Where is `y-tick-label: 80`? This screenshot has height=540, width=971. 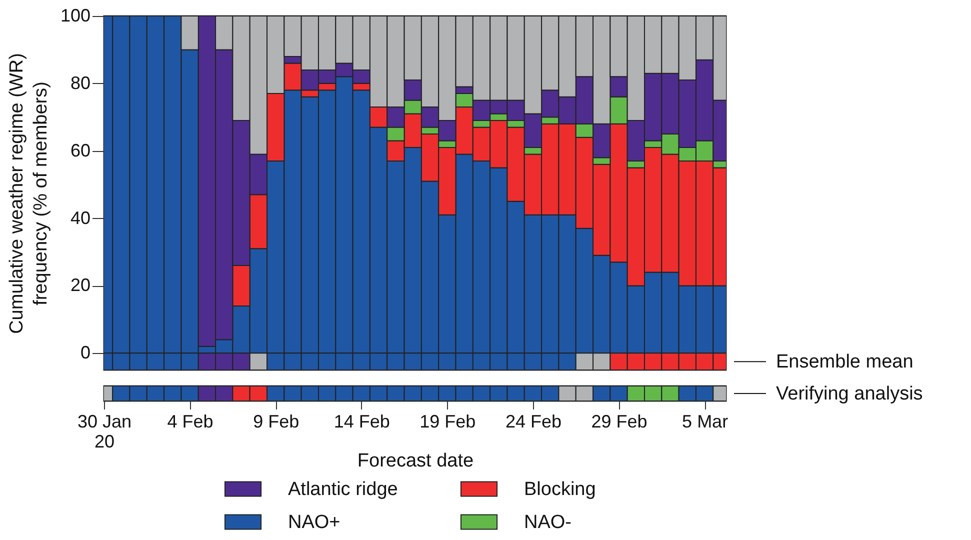 y-tick-label: 80 is located at coordinates (80, 82).